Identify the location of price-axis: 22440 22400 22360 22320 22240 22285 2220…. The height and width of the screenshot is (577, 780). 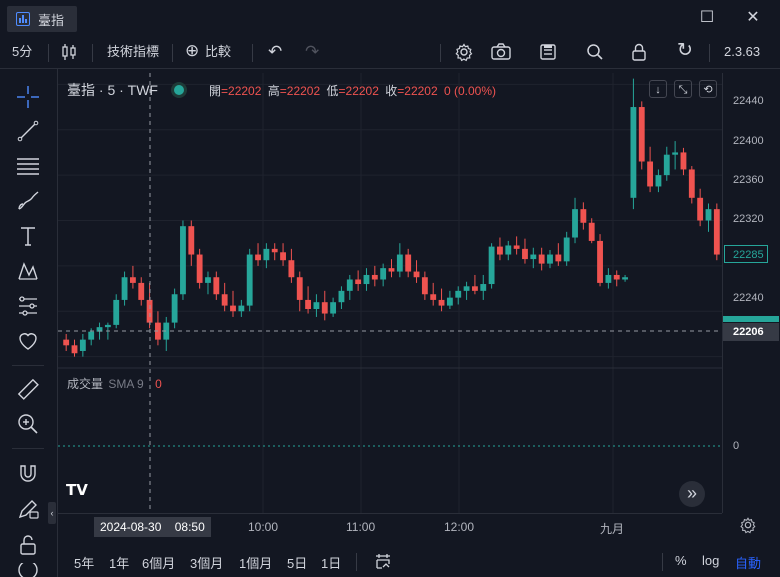
(751, 293).